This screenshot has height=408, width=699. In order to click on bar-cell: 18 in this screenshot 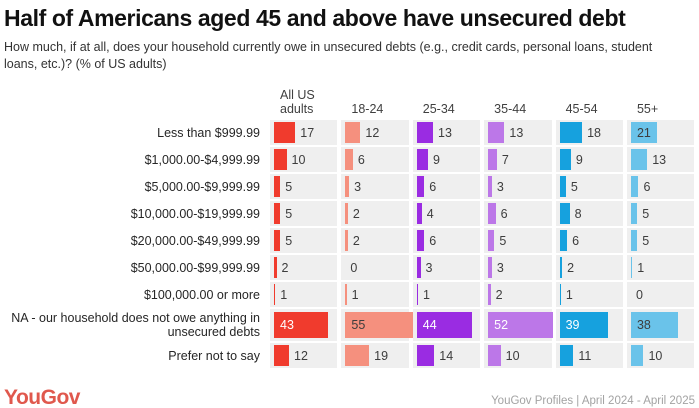, I will do `click(589, 132)`.